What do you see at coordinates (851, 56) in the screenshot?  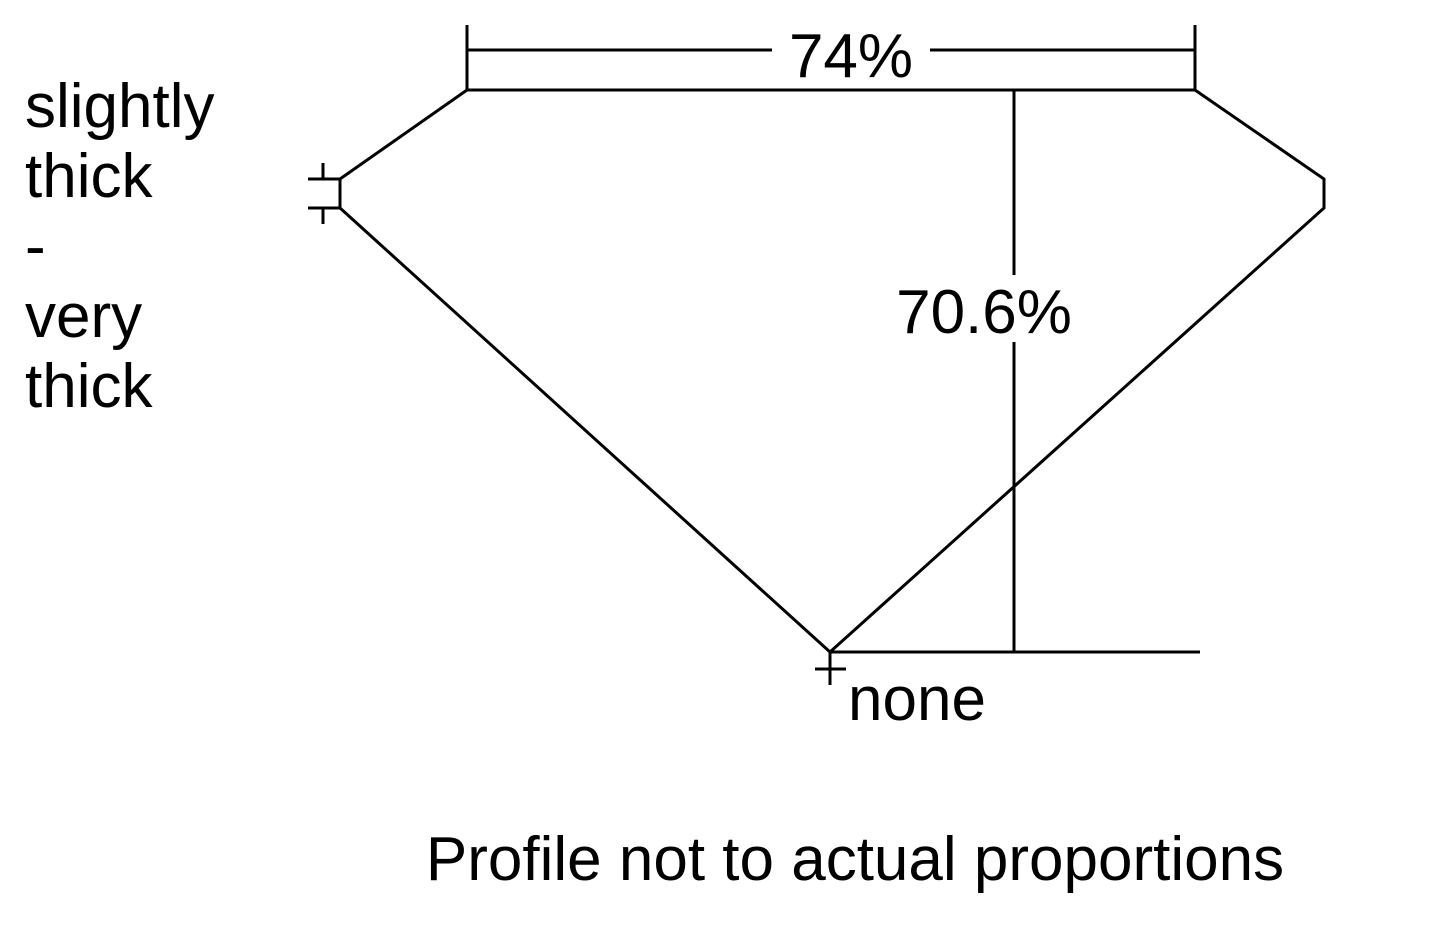 I see `table-percent-label: 74%` at bounding box center [851, 56].